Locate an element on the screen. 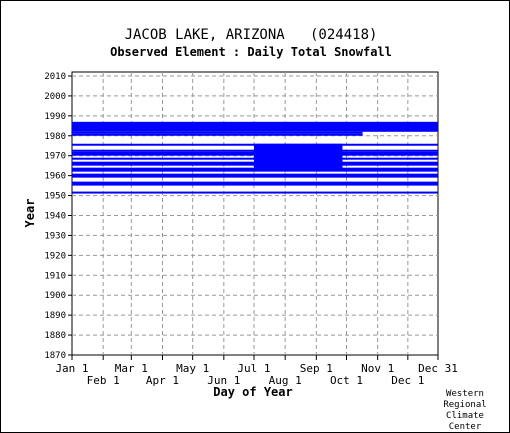 The height and width of the screenshot is (433, 510). credit-line-2: Regional is located at coordinates (465, 405).